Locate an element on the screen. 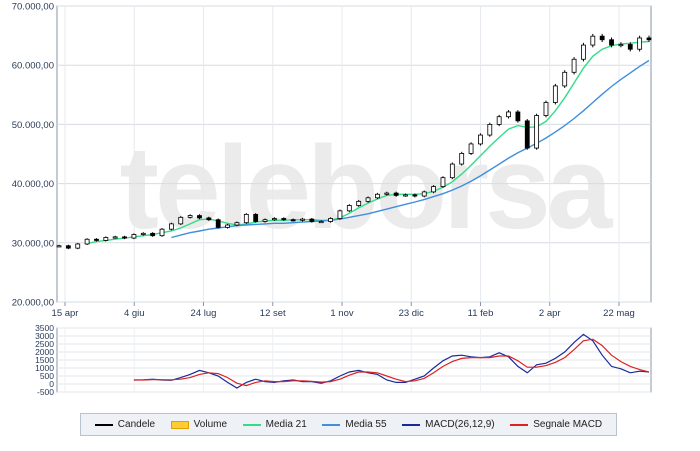 The width and height of the screenshot is (700, 451). y-tick-label: 40.000,00 is located at coordinates (33, 184).